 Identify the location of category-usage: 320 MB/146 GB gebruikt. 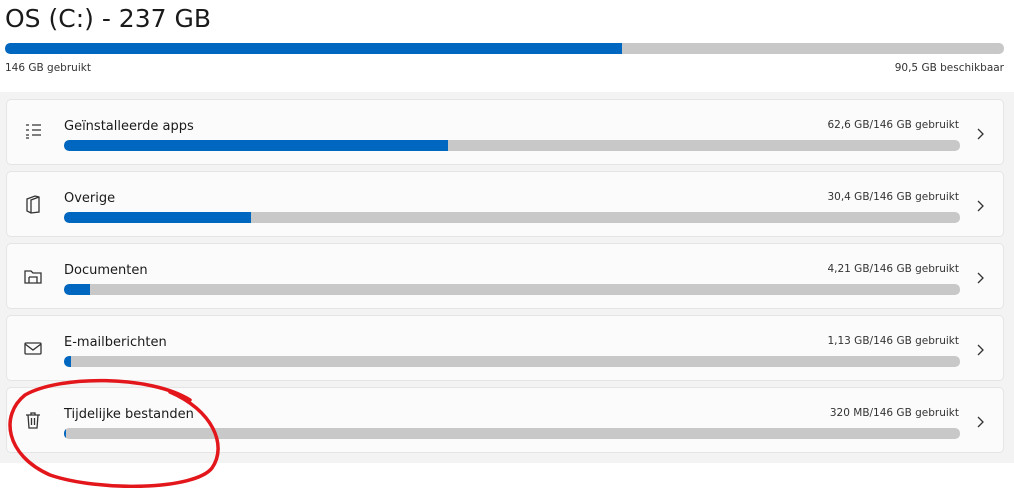
(894, 413).